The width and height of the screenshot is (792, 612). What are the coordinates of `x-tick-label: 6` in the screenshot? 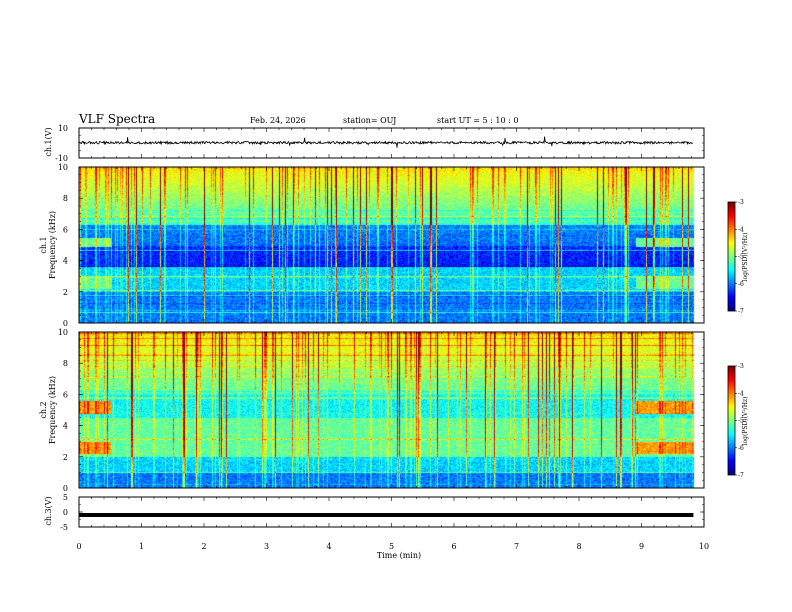 It's located at (453, 546).